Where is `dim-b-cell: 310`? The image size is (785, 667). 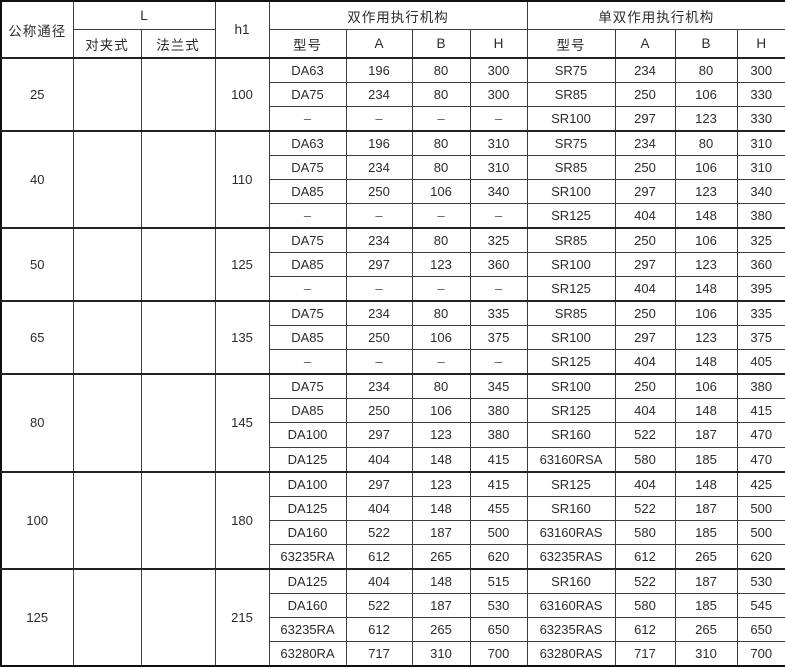 dim-b-cell: 310 is located at coordinates (441, 653).